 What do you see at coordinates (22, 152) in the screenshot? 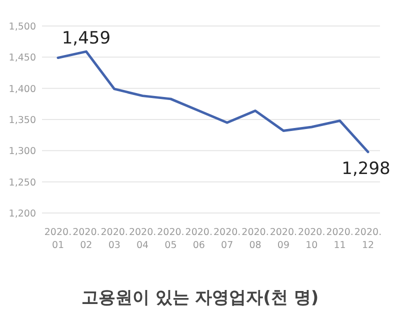
I see `y-tick-label: 1,300` at bounding box center [22, 152].